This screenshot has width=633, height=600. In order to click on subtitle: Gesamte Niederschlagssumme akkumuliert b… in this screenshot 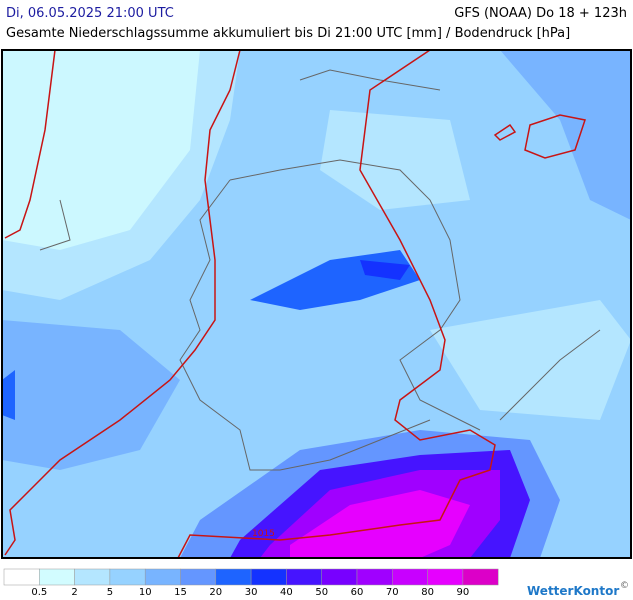, I will do `click(288, 33)`.